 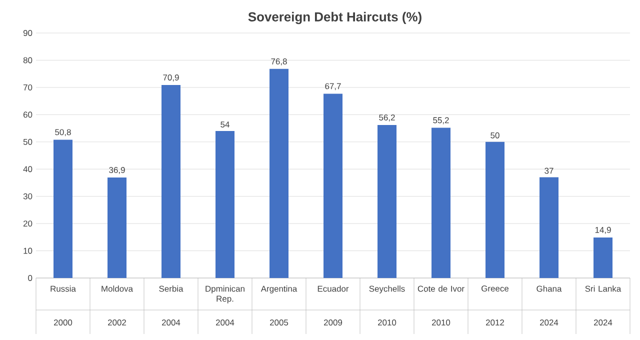 I want to click on x-tick-label: Seychells, so click(x=387, y=290).